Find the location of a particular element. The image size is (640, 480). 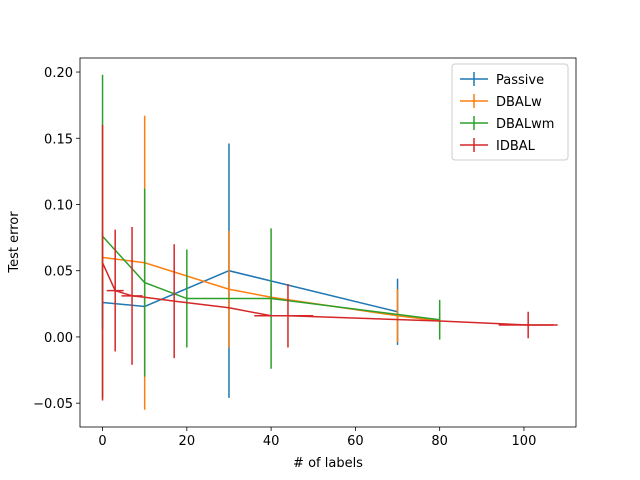

y-tick-label: 0.00 is located at coordinates (58, 338).